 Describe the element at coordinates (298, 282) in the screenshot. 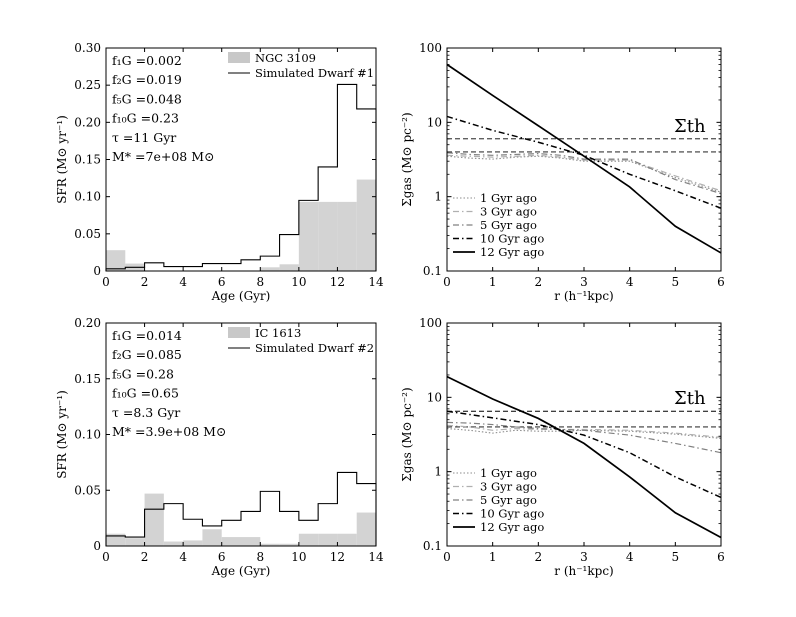

I see `x-tick-label: 10` at that location.